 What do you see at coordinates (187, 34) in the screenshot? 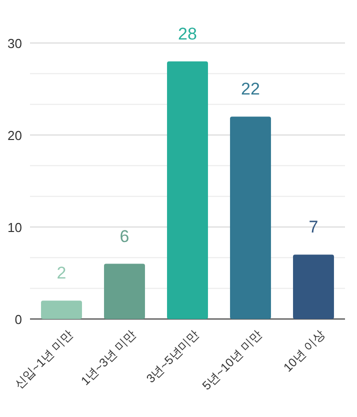
I see `data-label: 28` at bounding box center [187, 34].